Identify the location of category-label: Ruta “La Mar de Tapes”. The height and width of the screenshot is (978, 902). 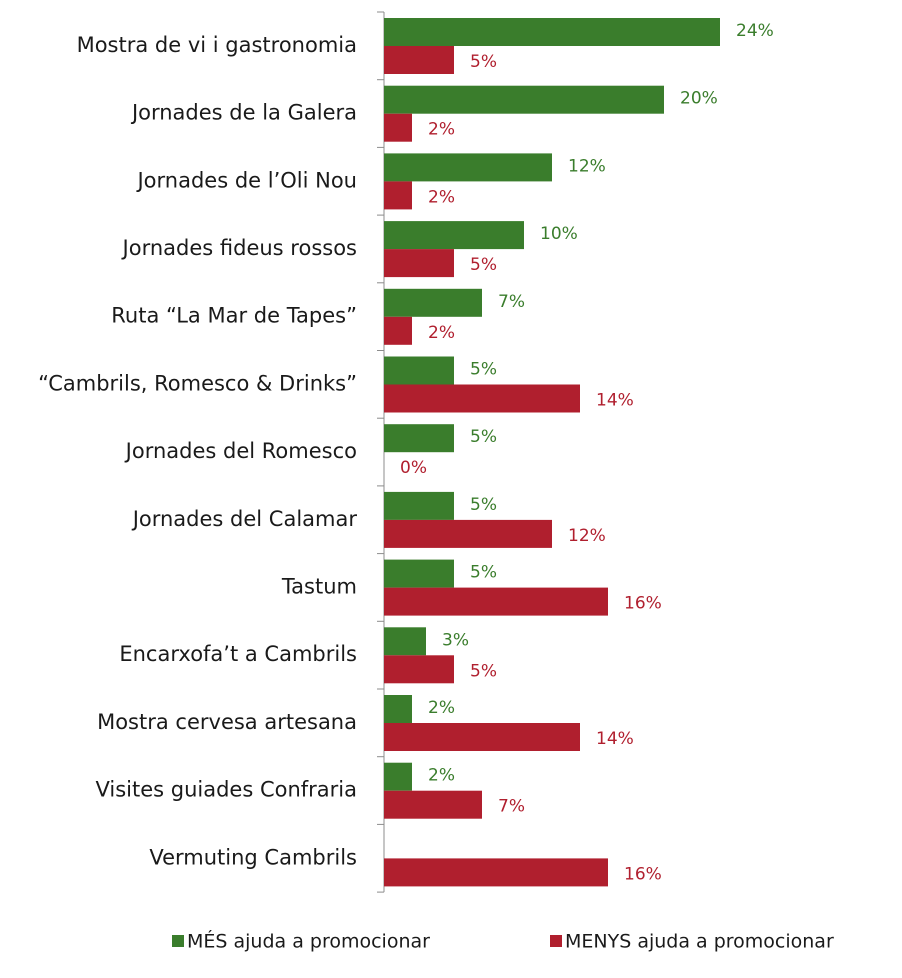
(234, 316).